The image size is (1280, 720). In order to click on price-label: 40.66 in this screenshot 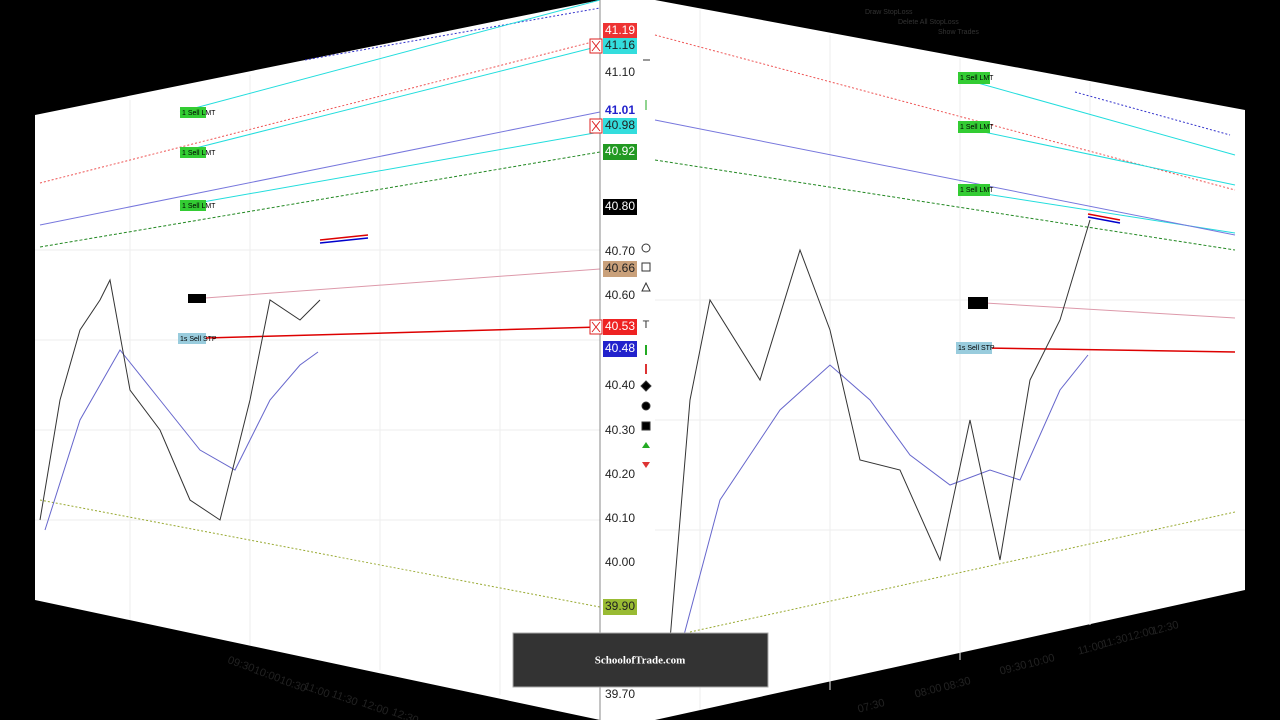, I will do `click(620, 268)`.